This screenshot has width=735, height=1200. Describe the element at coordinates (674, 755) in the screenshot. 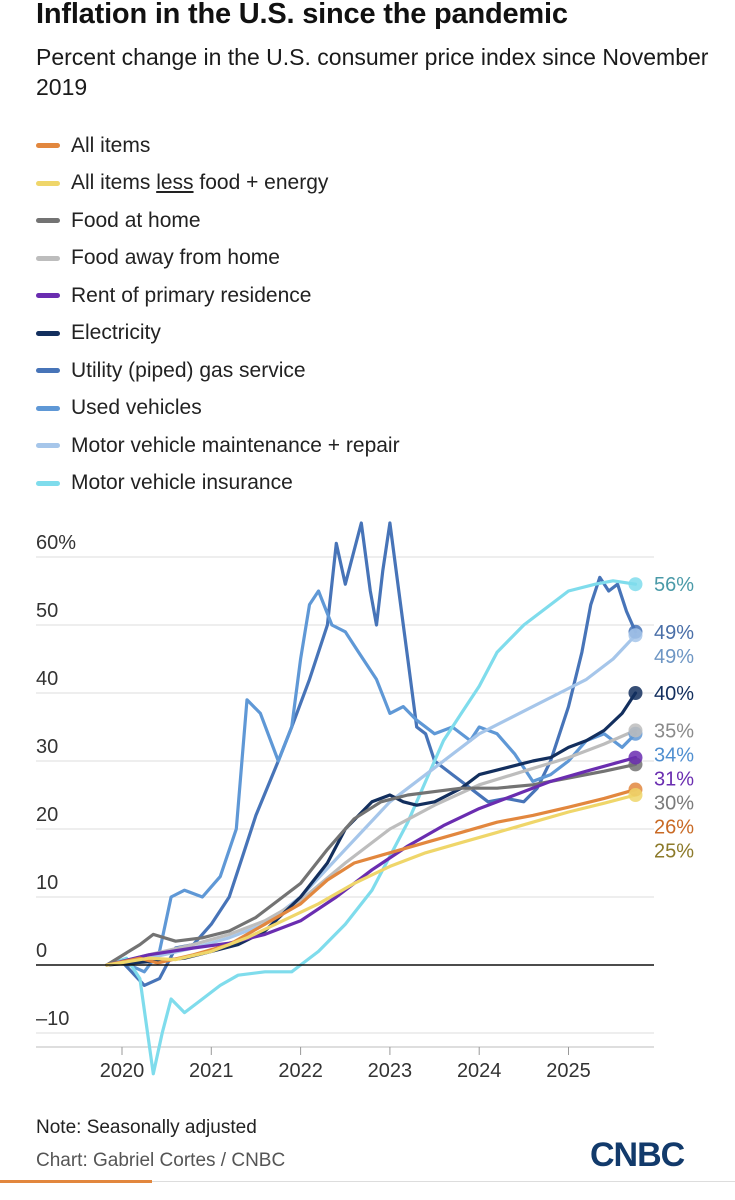

I see `end-value-label: 34%` at that location.